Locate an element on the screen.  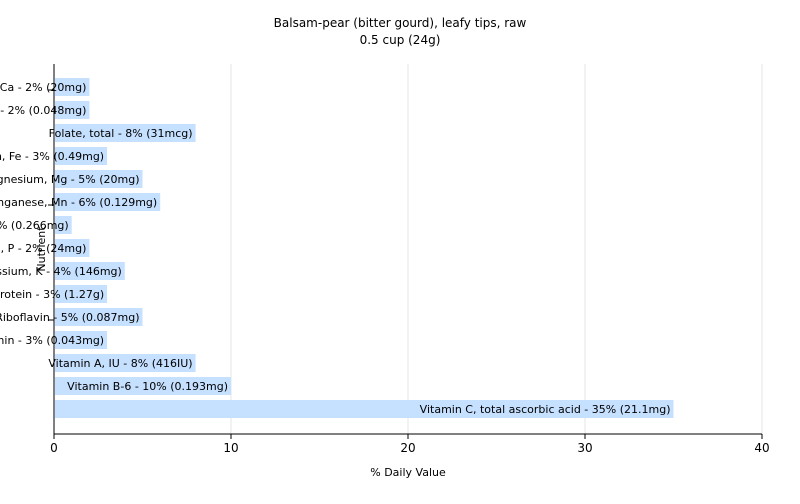
x-tick-label: 0 is located at coordinates (54, 448).